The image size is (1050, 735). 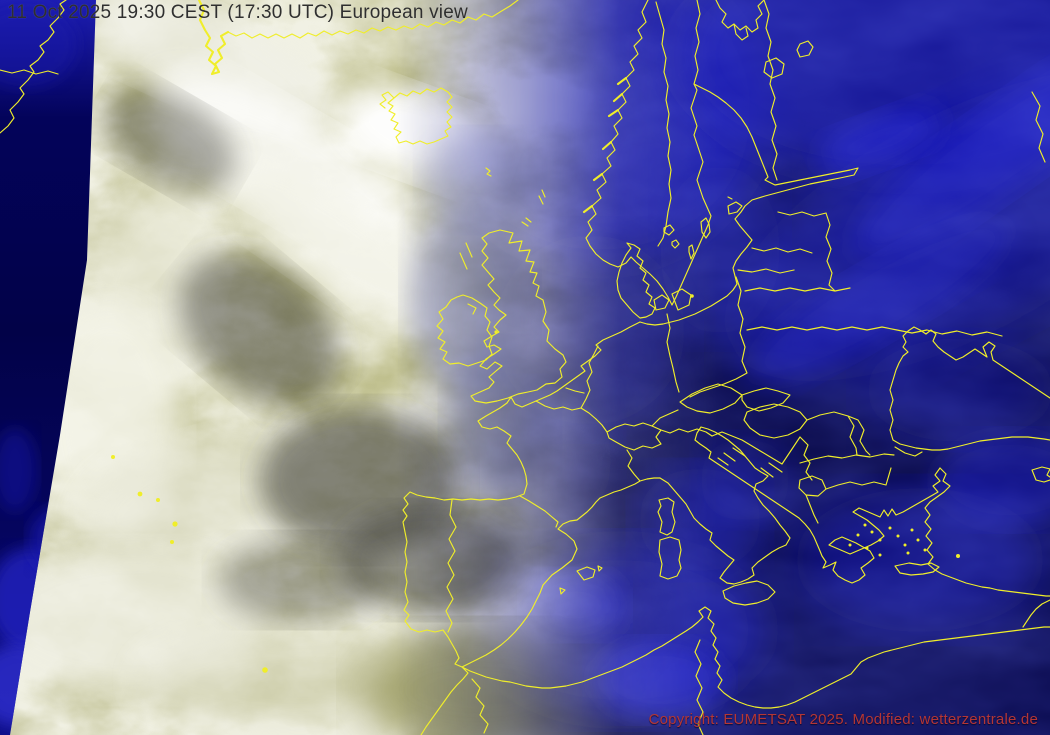 What do you see at coordinates (542, 197) in the screenshot?
I see `shetland-islands` at bounding box center [542, 197].